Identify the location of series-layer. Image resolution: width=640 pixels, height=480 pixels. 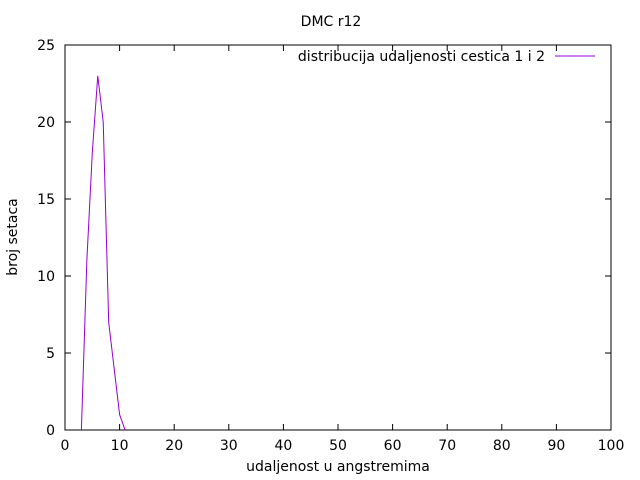
(103, 253).